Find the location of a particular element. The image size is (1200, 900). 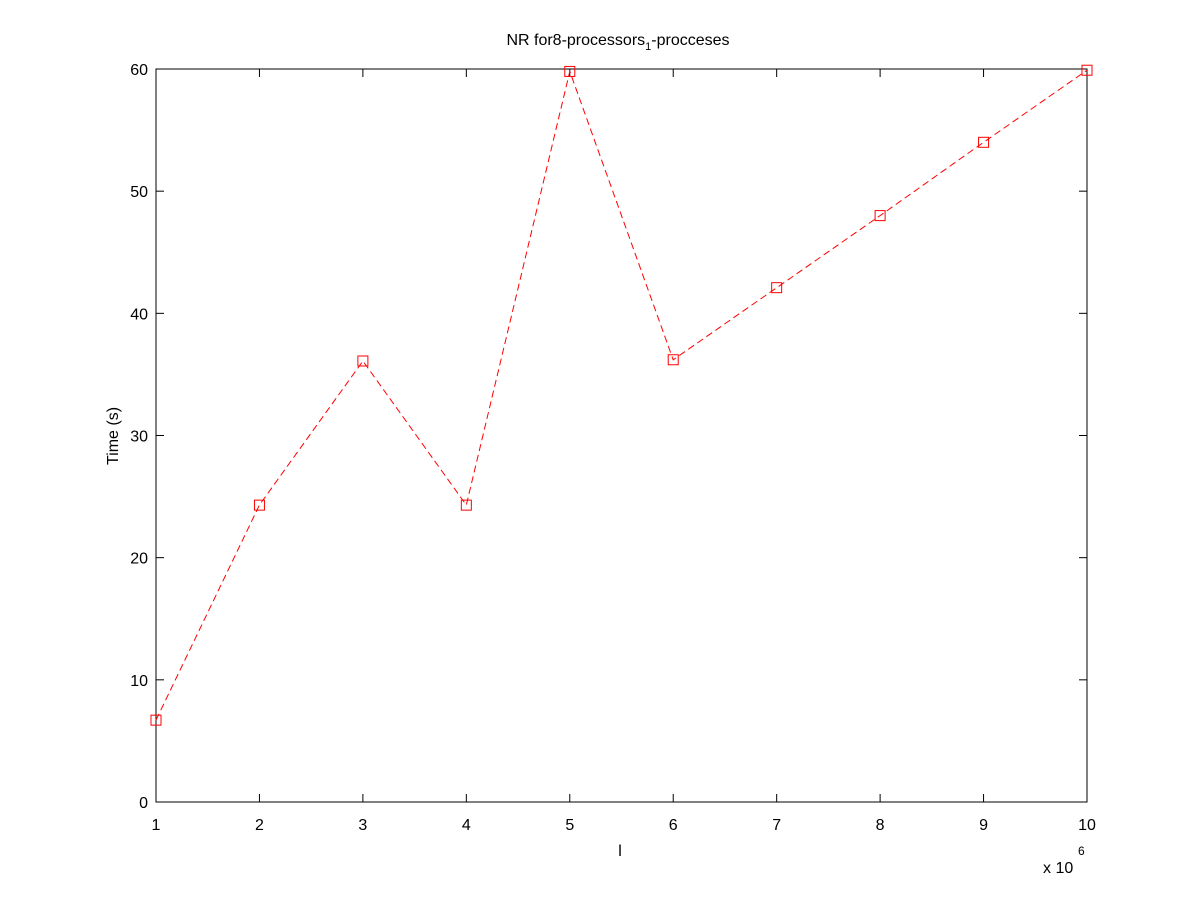

x-multiplier-exponent: 6 is located at coordinates (1081, 851).